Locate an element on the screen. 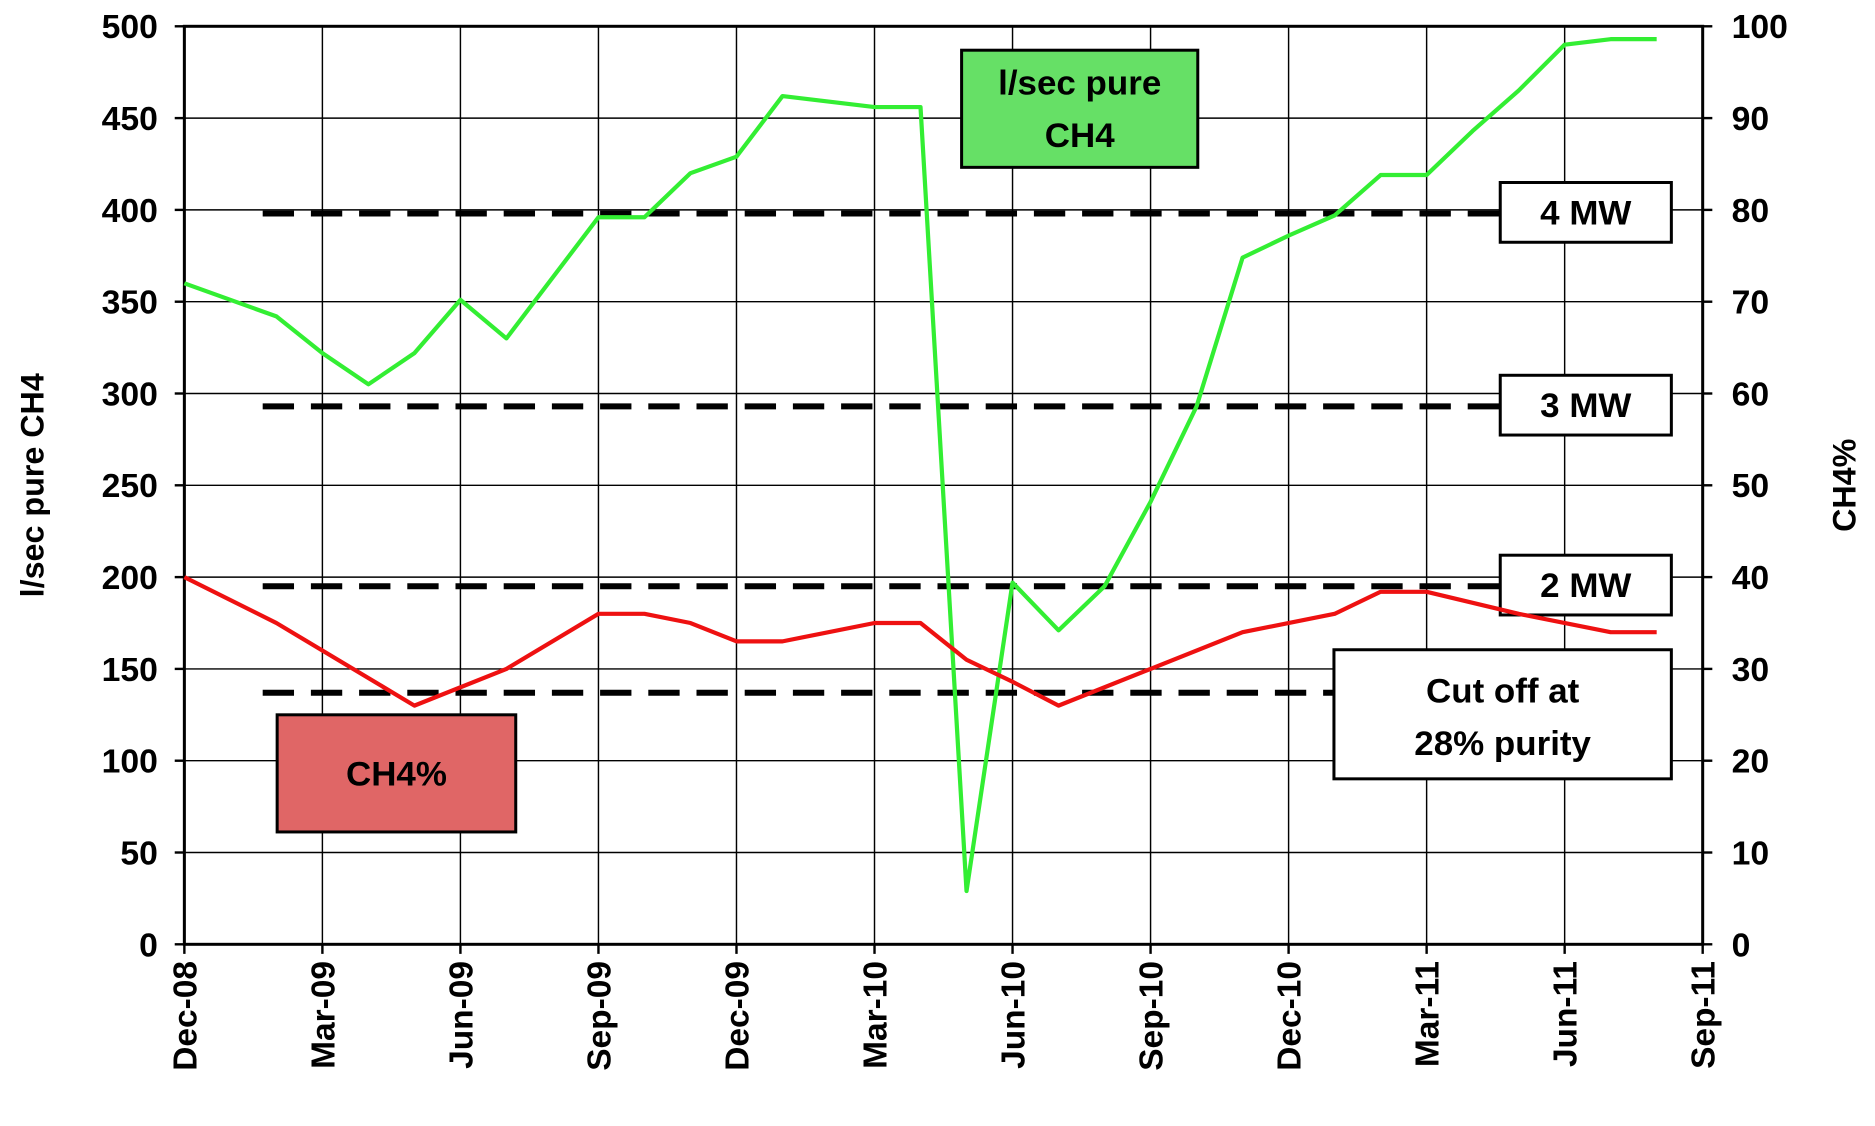  x-tick-label: Dec-09 is located at coordinates (737, 1016).